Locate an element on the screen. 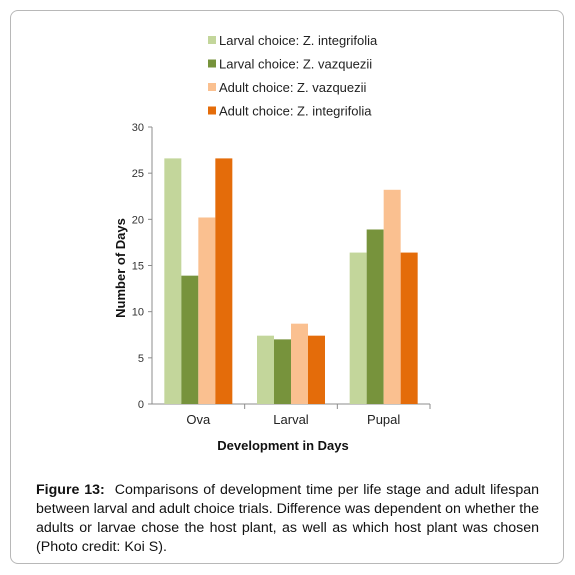 The height and width of the screenshot is (575, 575). legend-label: Adult choice: Z. vazquezii is located at coordinates (293, 87).